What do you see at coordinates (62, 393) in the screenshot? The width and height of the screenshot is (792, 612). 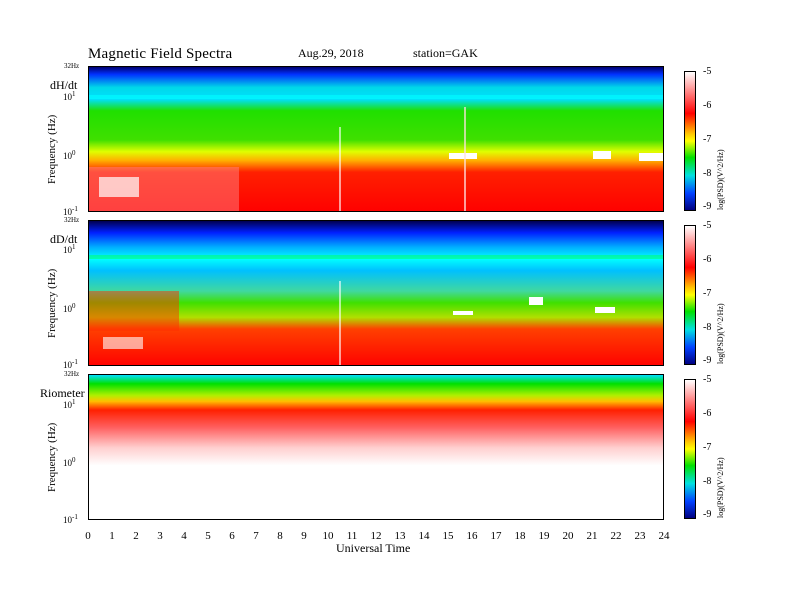 I see `panel-label-riometer: Riometer` at bounding box center [62, 393].